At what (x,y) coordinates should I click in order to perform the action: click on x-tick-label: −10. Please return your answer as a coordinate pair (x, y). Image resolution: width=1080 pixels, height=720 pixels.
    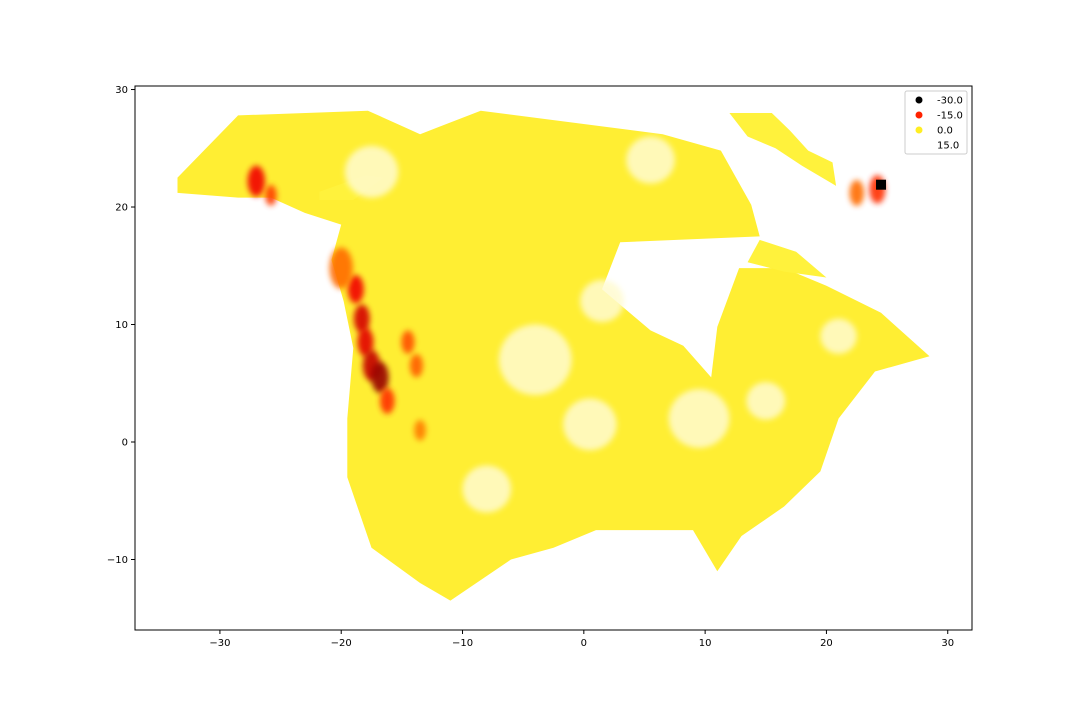
    Looking at the image, I should click on (462, 643).